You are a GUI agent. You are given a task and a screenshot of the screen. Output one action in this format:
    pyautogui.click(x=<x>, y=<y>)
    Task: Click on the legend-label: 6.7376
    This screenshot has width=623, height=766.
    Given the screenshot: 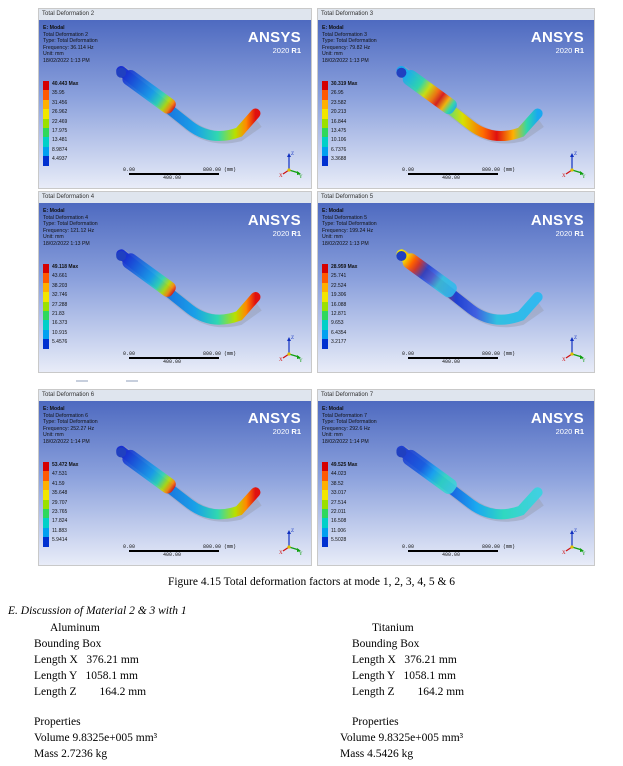 What is the action you would take?
    pyautogui.click(x=339, y=149)
    